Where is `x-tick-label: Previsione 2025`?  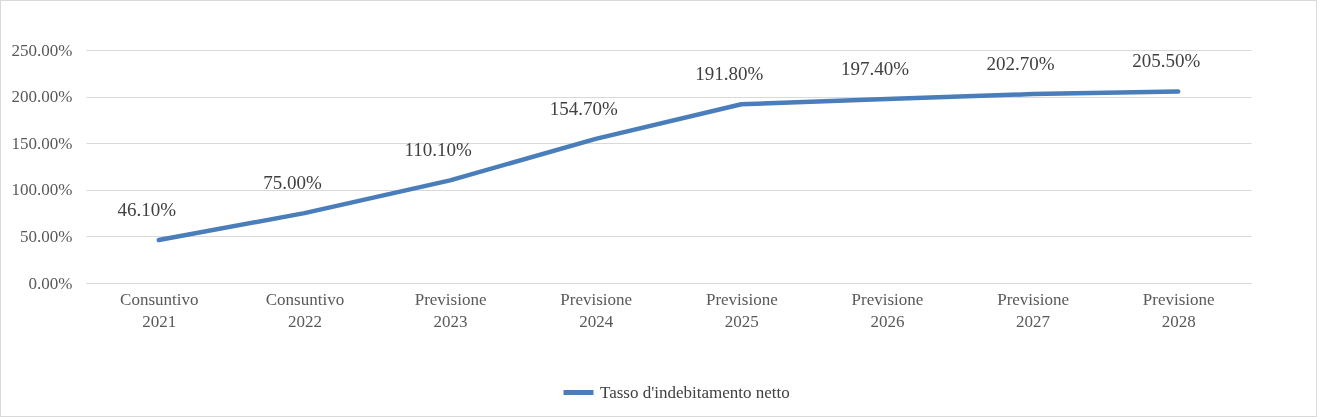
x-tick-label: Previsione 2025 is located at coordinates (741, 310).